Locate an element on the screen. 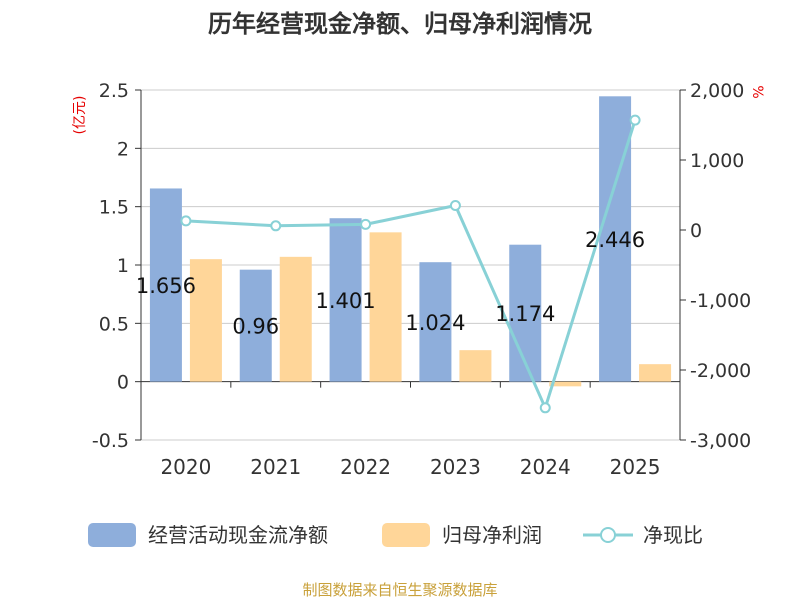 This screenshot has height=600, width=800. bar-cashflow-2020 is located at coordinates (165, 285).